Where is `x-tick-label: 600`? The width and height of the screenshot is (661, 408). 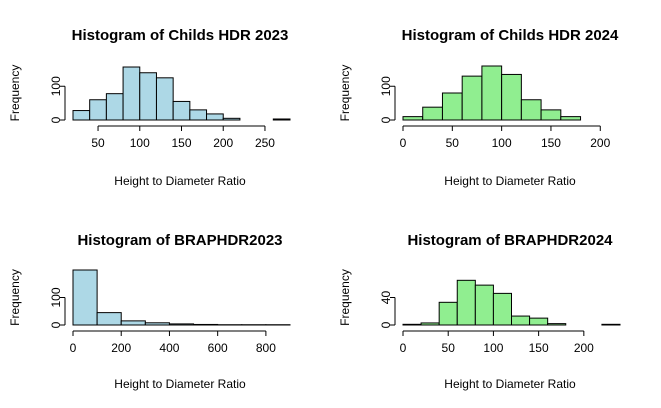 x-tick-label: 600 is located at coordinates (218, 348).